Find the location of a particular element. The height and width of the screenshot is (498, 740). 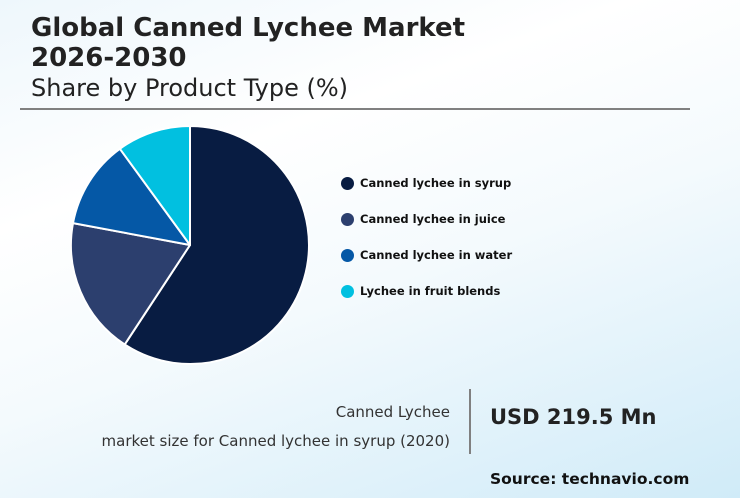

pie-slice-juice is located at coordinates (130, 284).